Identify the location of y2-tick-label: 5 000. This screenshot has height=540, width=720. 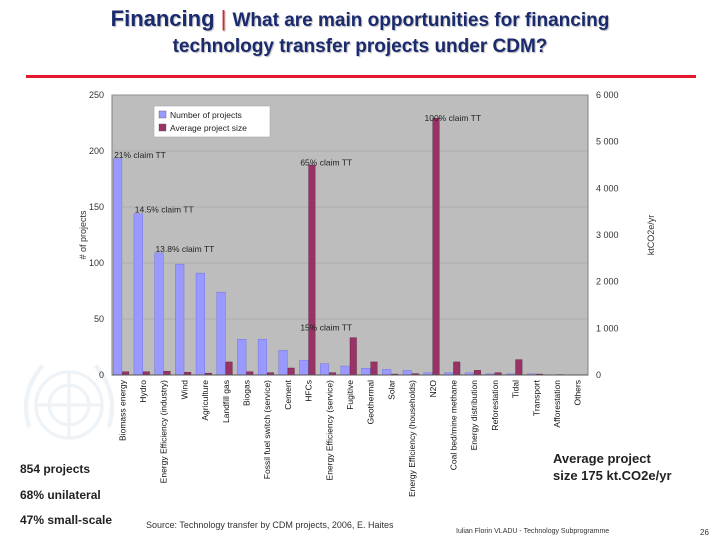
(607, 142).